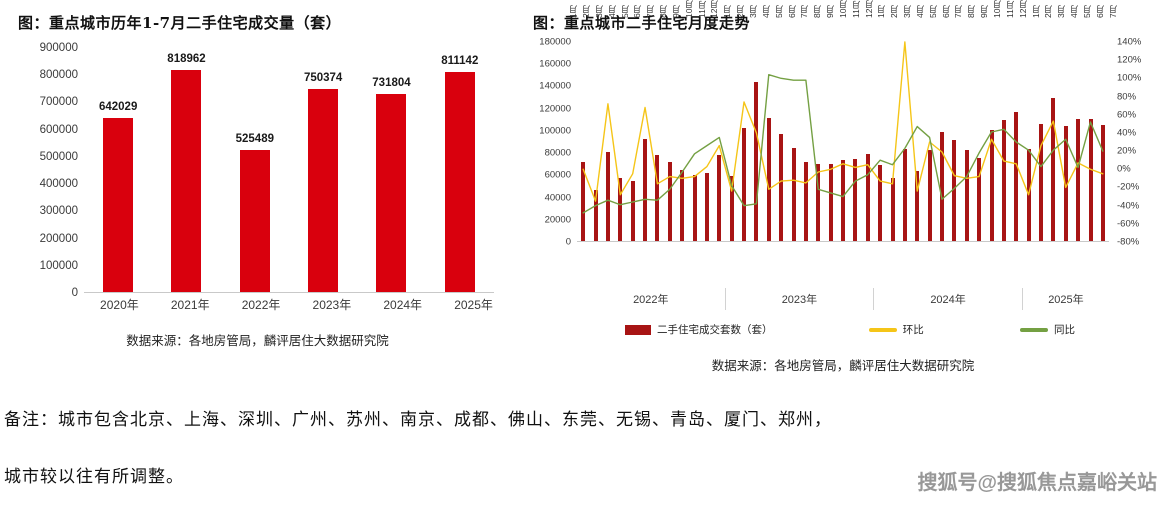 This screenshot has height=508, width=1171. What do you see at coordinates (58, 102) in the screenshot?
I see `left-chart-y-tick: 700000` at bounding box center [58, 102].